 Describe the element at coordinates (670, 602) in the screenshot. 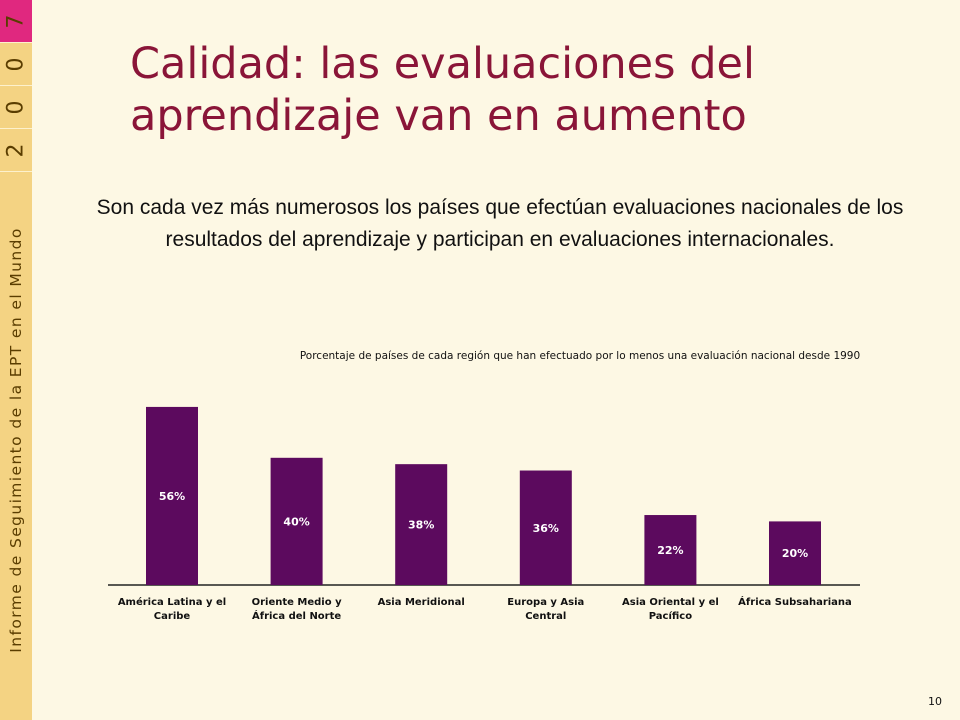

I see `category-label: Asia Oriental y el` at that location.